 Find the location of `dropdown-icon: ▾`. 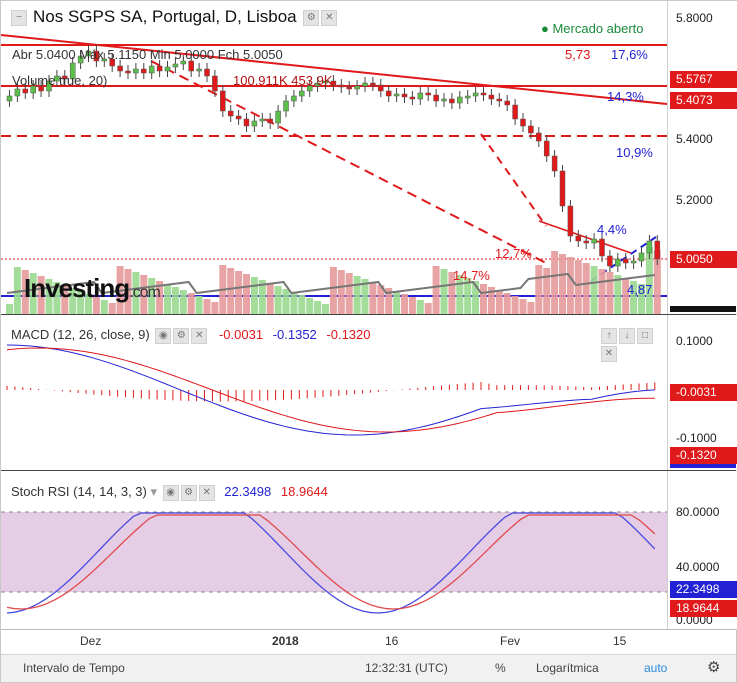

dropdown-icon: ▾ is located at coordinates (154, 491).